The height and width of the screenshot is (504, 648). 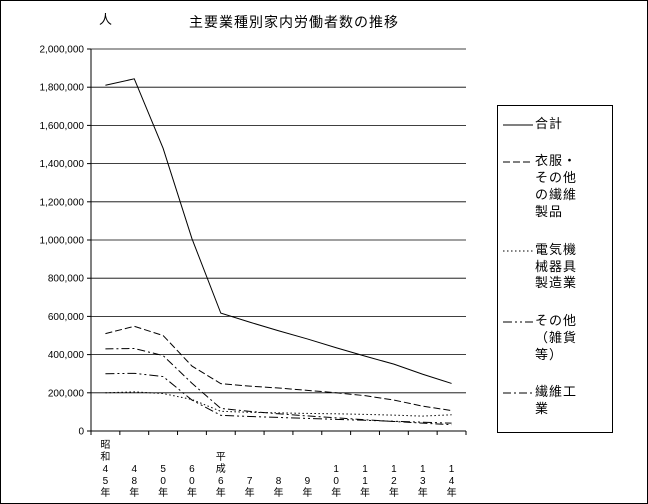 What do you see at coordinates (250, 481) in the screenshot?
I see `x-tick-label-char: 7` at bounding box center [250, 481].